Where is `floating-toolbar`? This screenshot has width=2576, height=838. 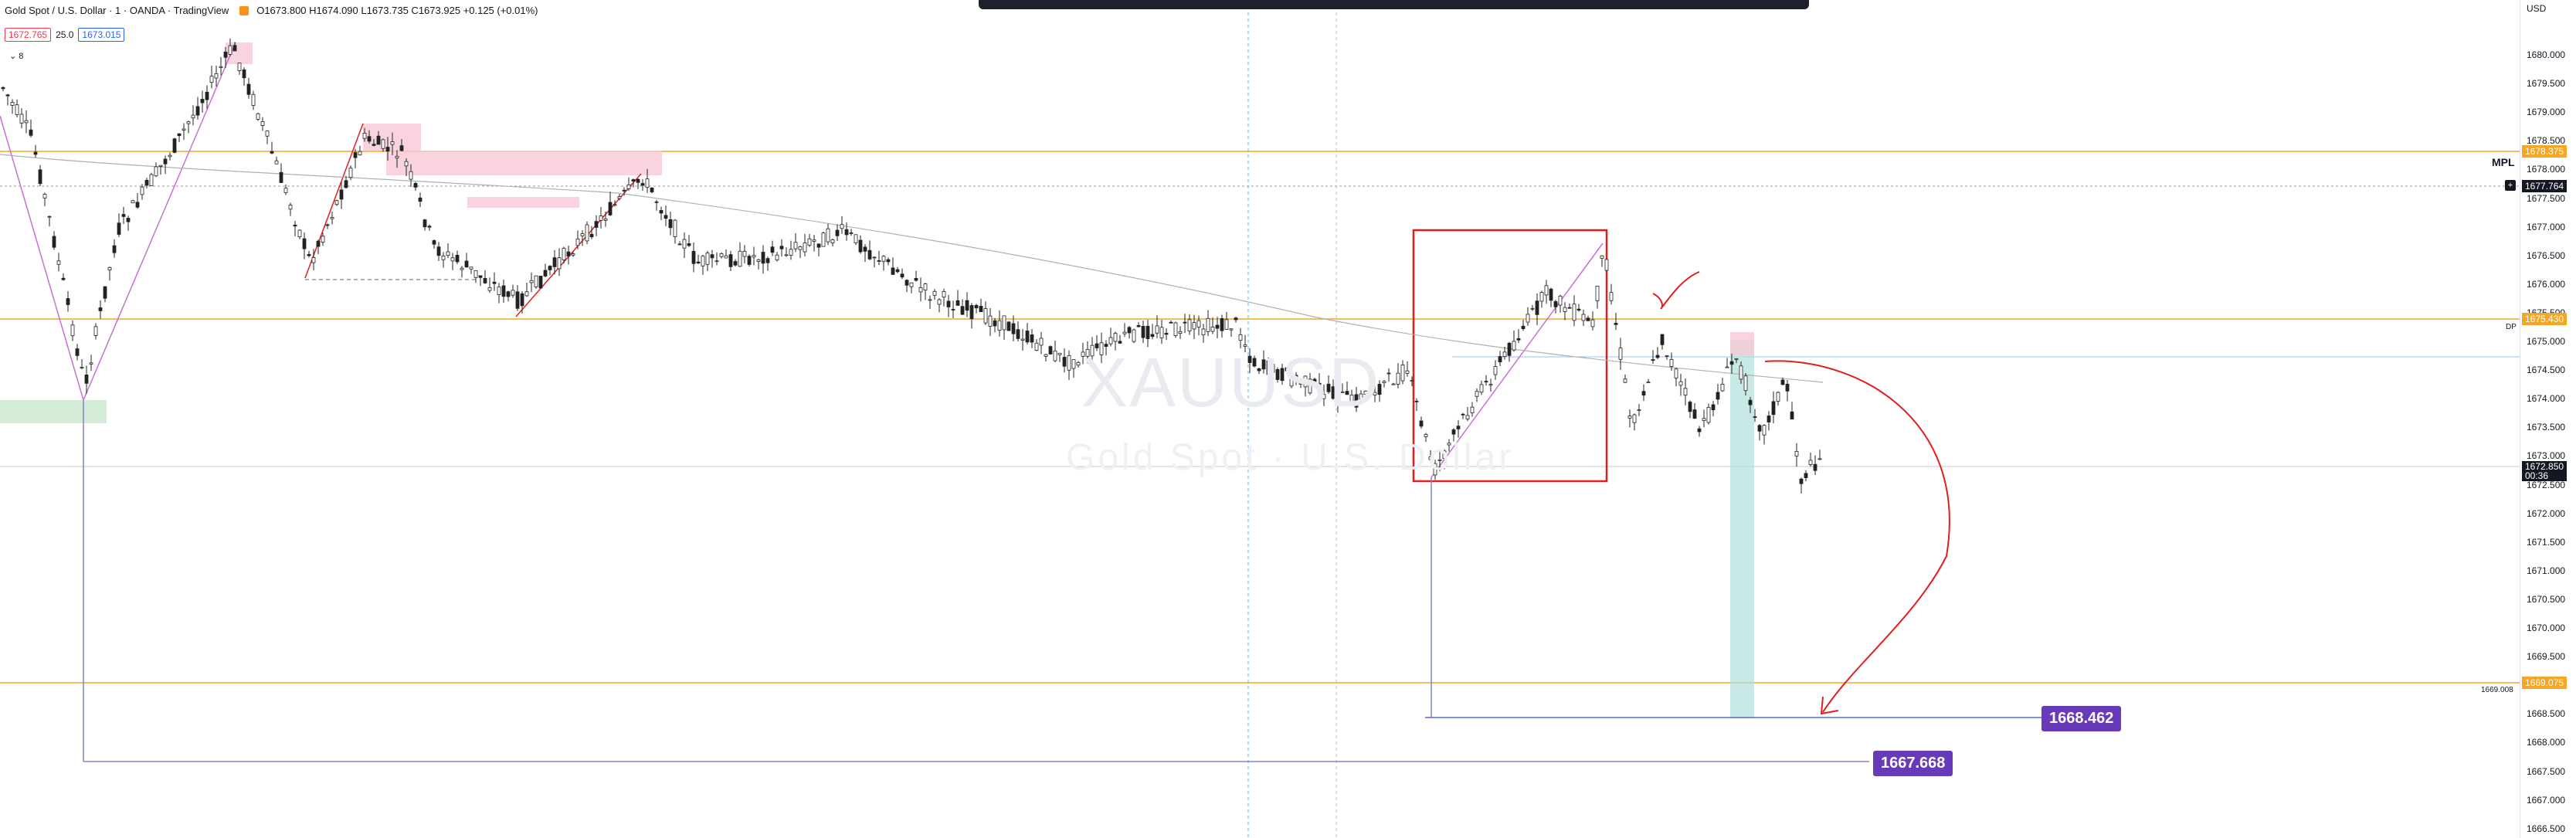 floating-toolbar is located at coordinates (1394, 4).